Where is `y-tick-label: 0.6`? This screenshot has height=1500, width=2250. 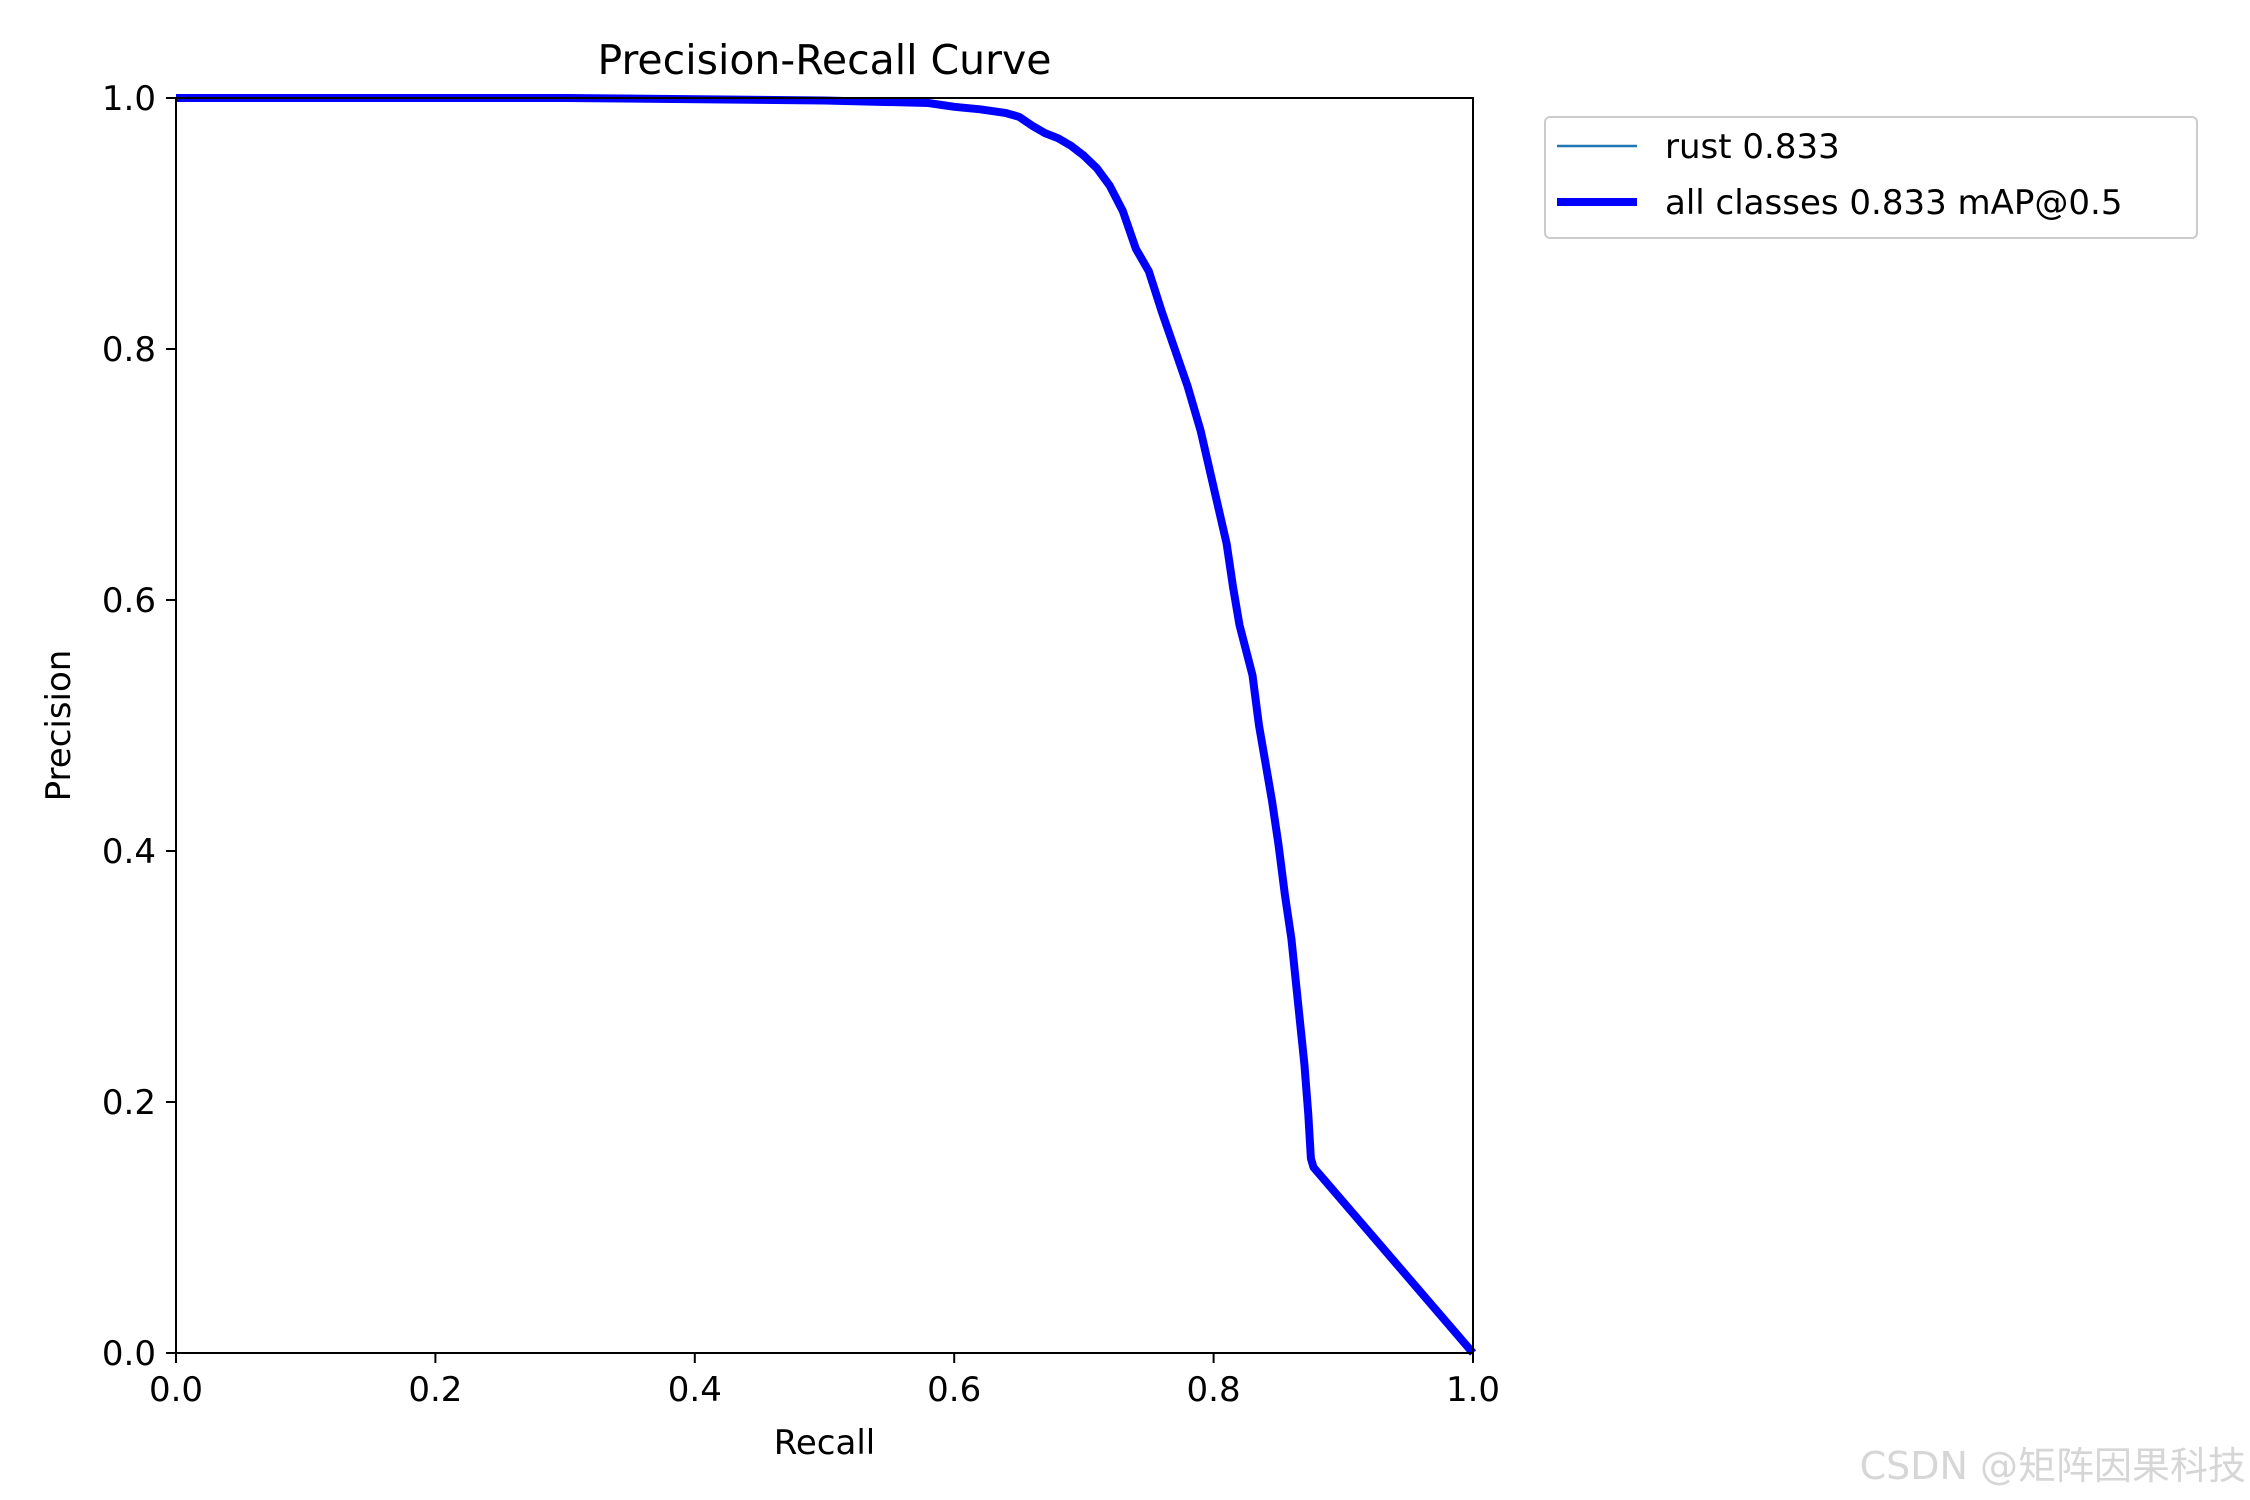 y-tick-label: 0.6 is located at coordinates (129, 601).